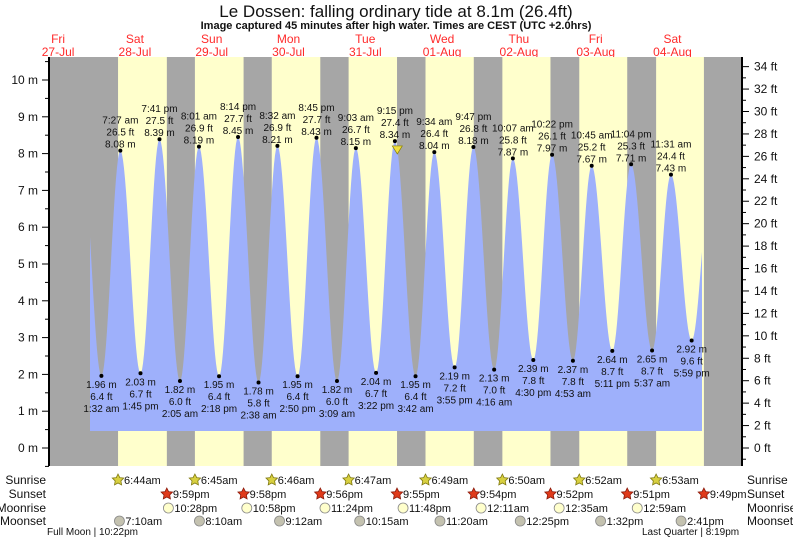 The width and height of the screenshot is (793, 539). Describe the element at coordinates (434, 146) in the screenshot. I see `high-tide-m-label: 8.04 m` at that location.